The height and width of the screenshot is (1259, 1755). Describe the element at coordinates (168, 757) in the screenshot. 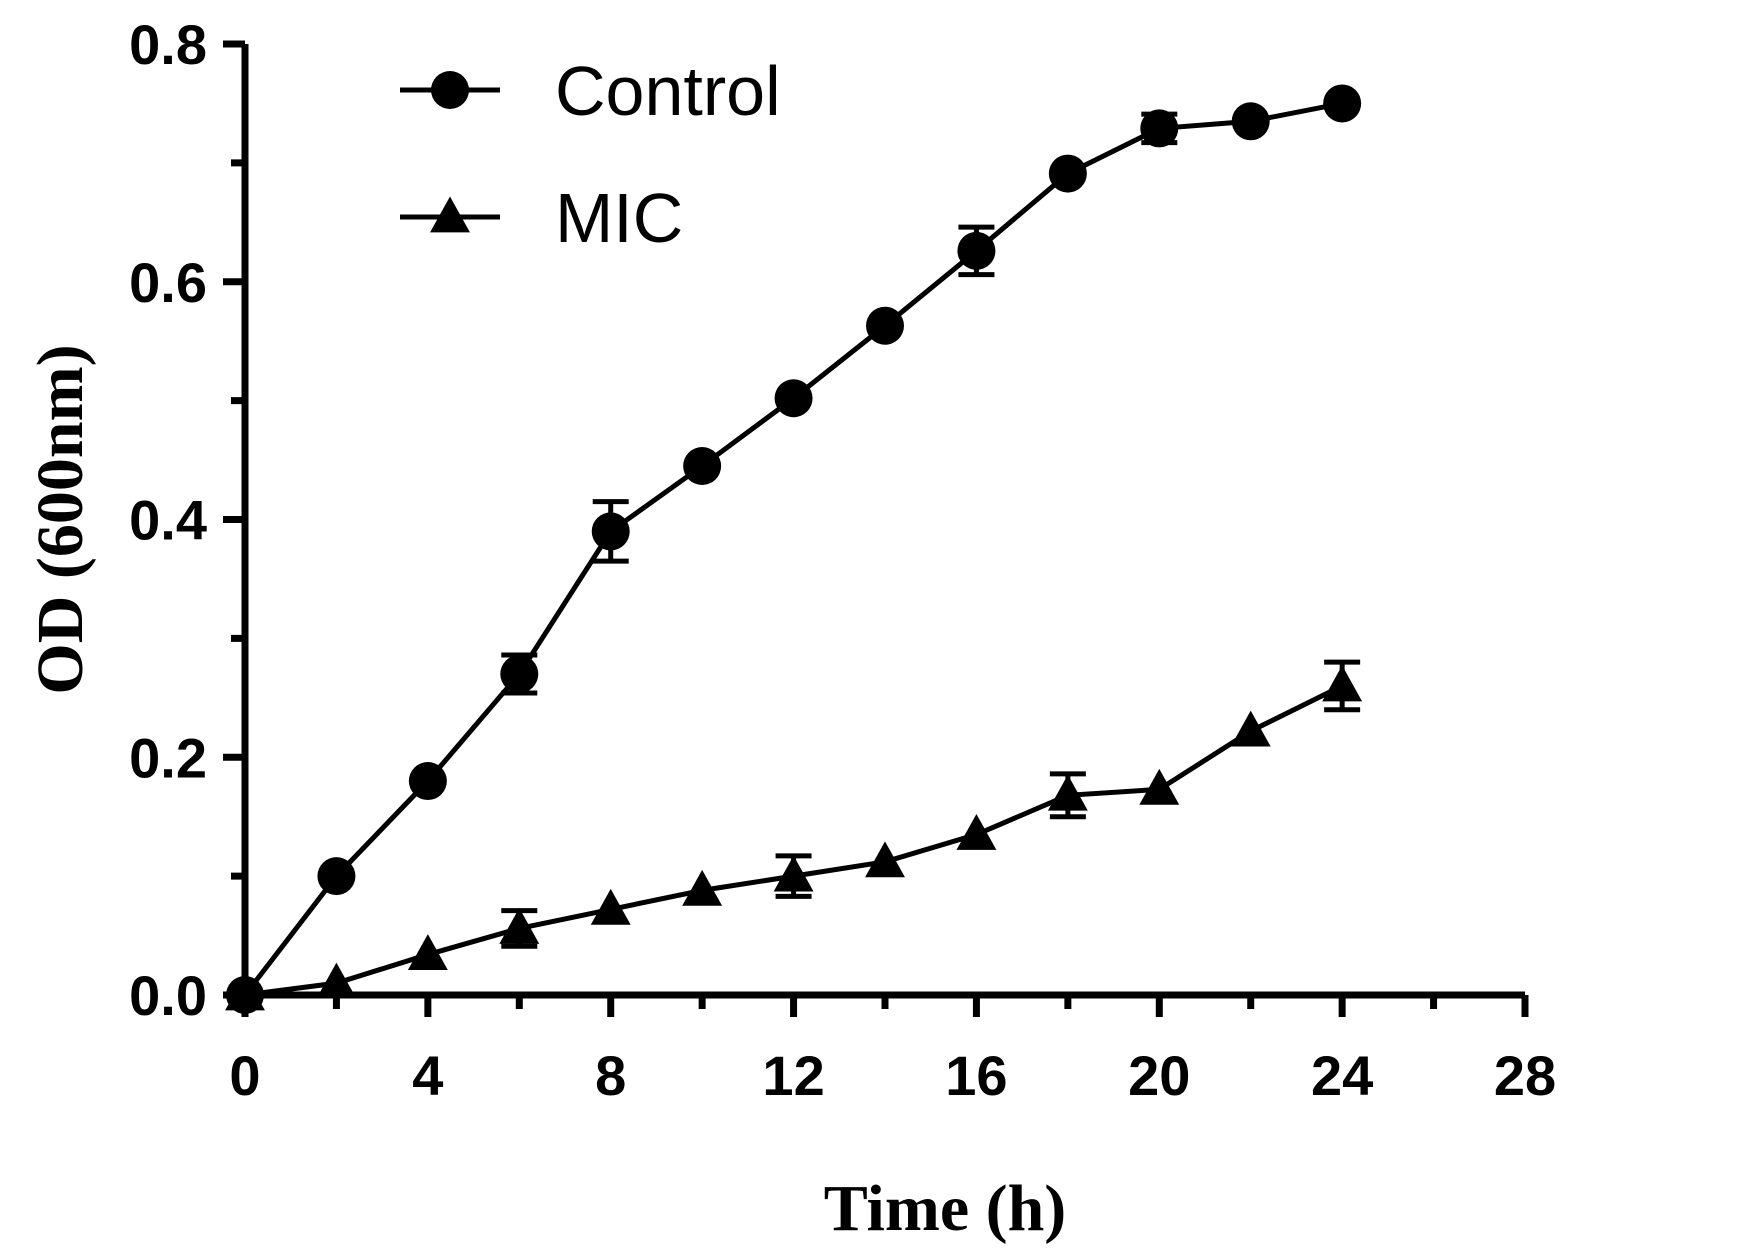

I see `y-tick-label: 0.2` at that location.